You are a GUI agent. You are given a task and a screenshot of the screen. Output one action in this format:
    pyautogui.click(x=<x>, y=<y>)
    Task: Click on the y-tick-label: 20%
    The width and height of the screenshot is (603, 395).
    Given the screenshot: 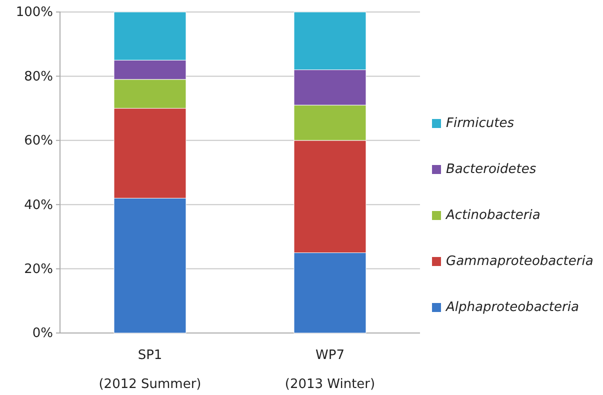 What is the action you would take?
    pyautogui.click(x=38, y=269)
    